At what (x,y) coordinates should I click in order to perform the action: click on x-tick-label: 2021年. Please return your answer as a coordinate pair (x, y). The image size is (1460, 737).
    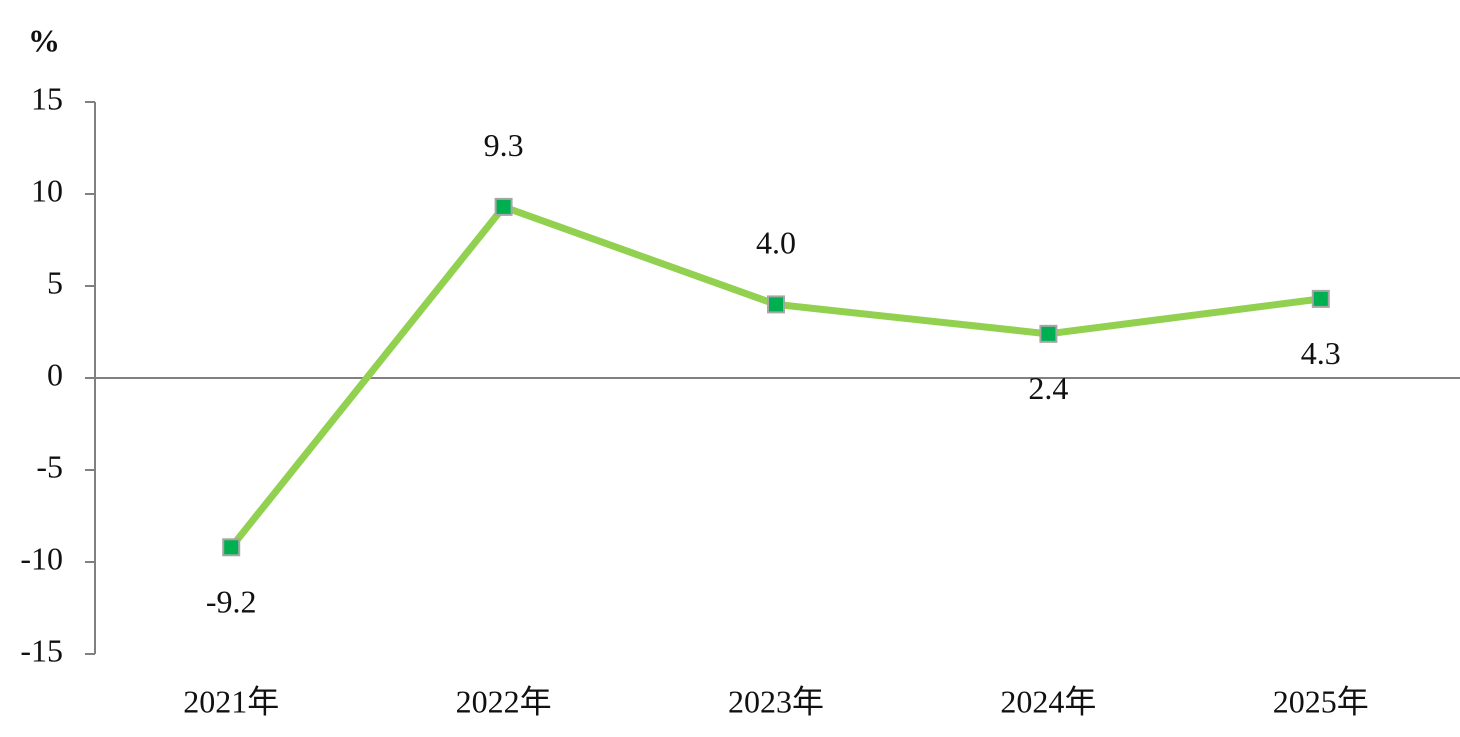
    Looking at the image, I should click on (231, 701).